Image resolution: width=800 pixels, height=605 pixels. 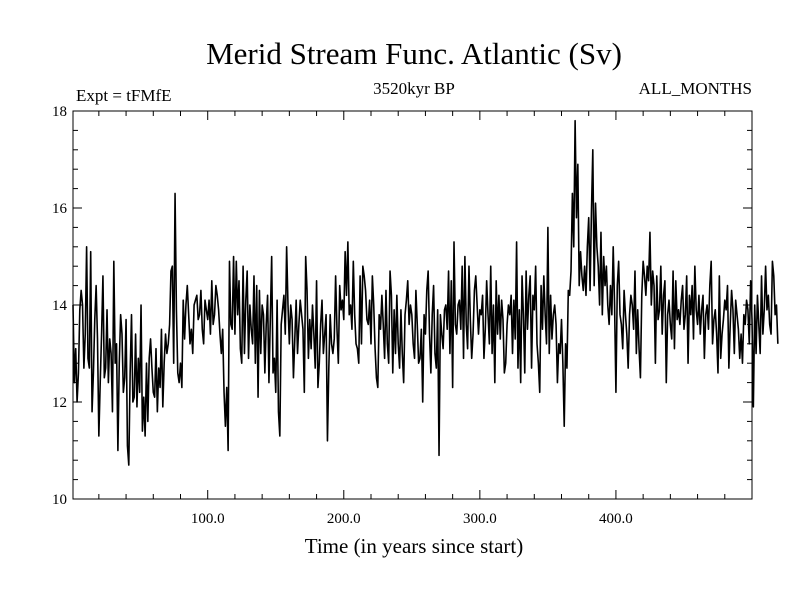 What do you see at coordinates (59, 112) in the screenshot?
I see `y-tick-label: 18` at bounding box center [59, 112].